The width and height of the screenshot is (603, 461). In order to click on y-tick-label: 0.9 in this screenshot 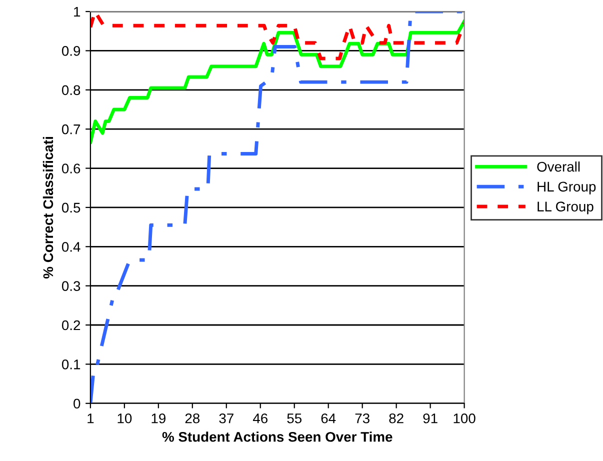, I will do `click(71, 51)`.